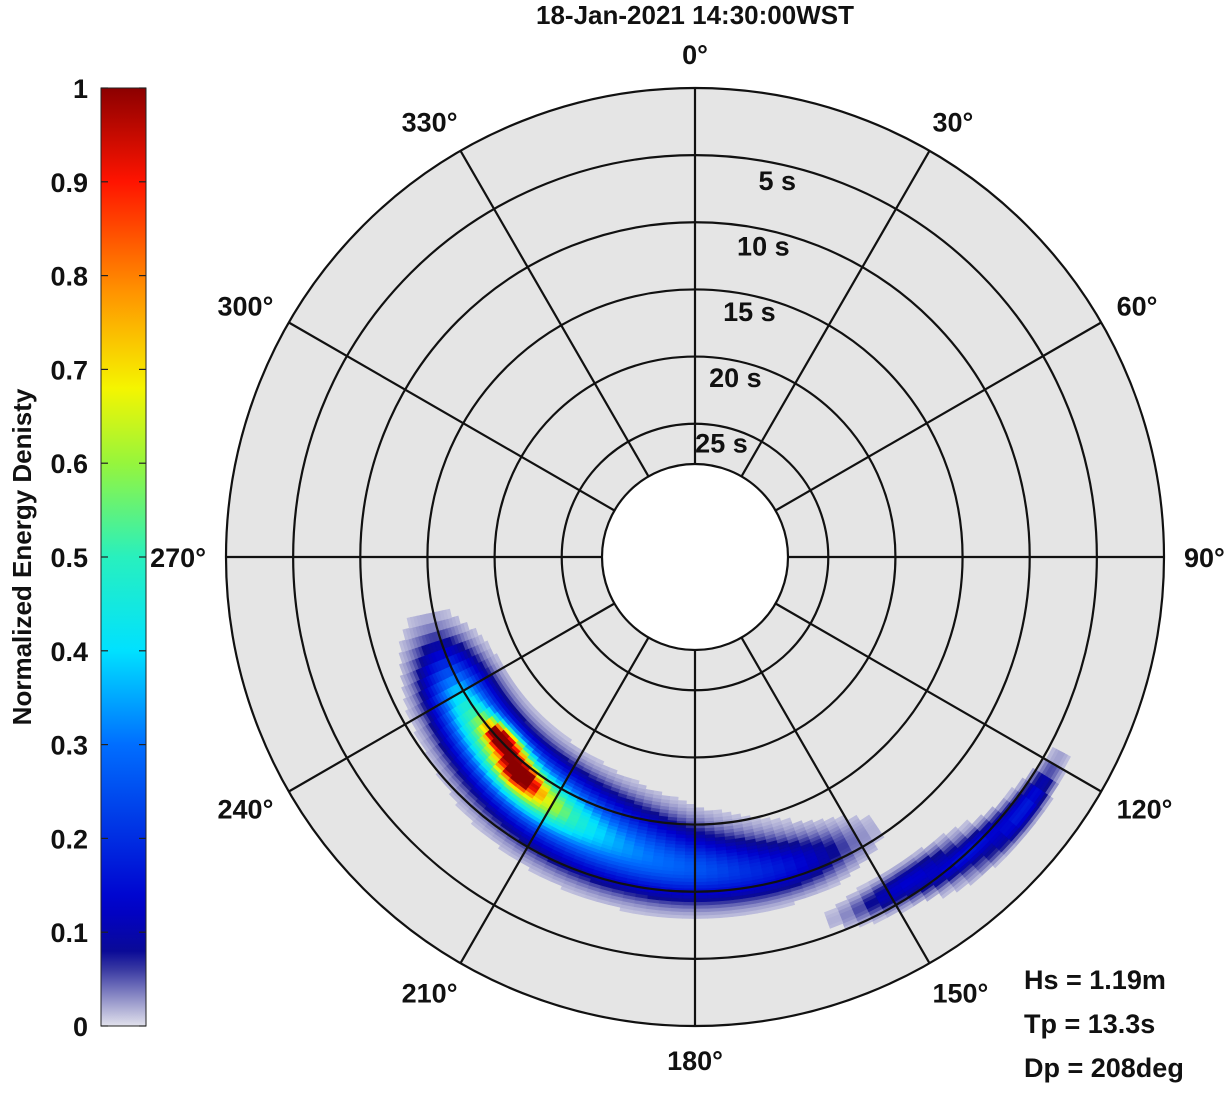 The height and width of the screenshot is (1093, 1224). Describe the element at coordinates (749, 312) in the screenshot. I see `period-ring-label: 15 s` at that location.